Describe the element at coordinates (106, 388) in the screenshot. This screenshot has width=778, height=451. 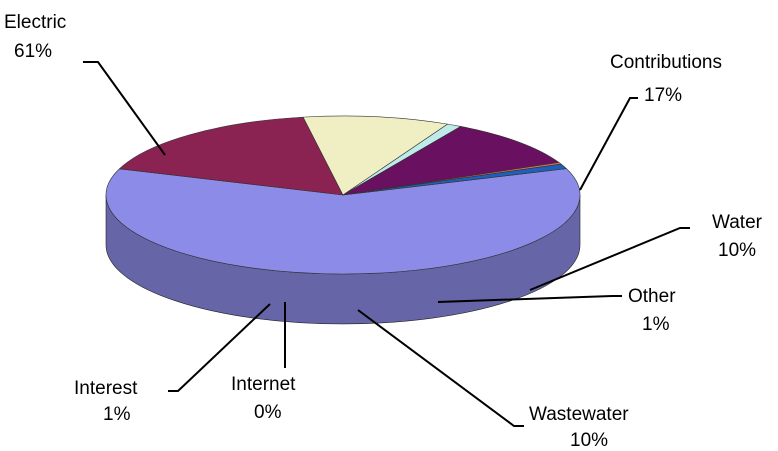
I see `label-name-interest: Interest` at that location.